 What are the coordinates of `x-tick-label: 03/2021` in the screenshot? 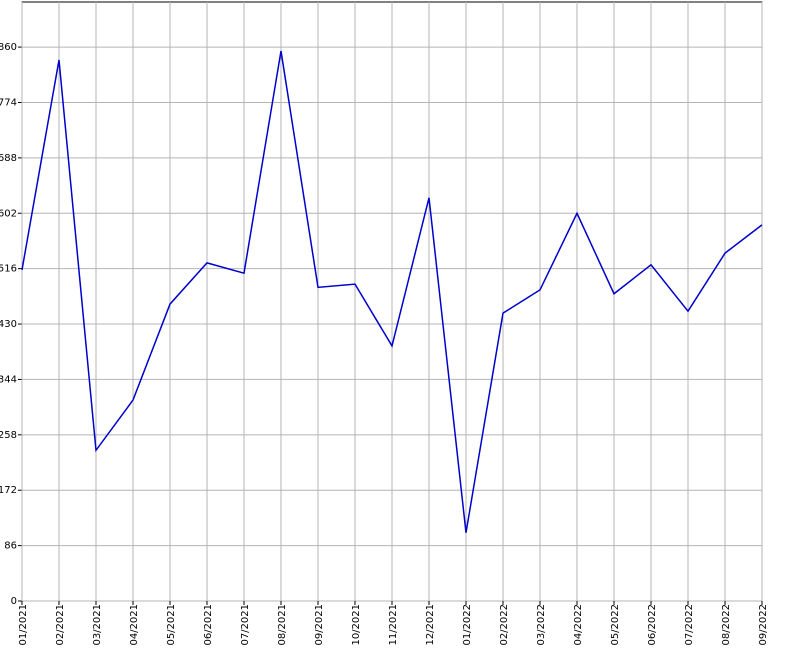 It's located at (97, 625).